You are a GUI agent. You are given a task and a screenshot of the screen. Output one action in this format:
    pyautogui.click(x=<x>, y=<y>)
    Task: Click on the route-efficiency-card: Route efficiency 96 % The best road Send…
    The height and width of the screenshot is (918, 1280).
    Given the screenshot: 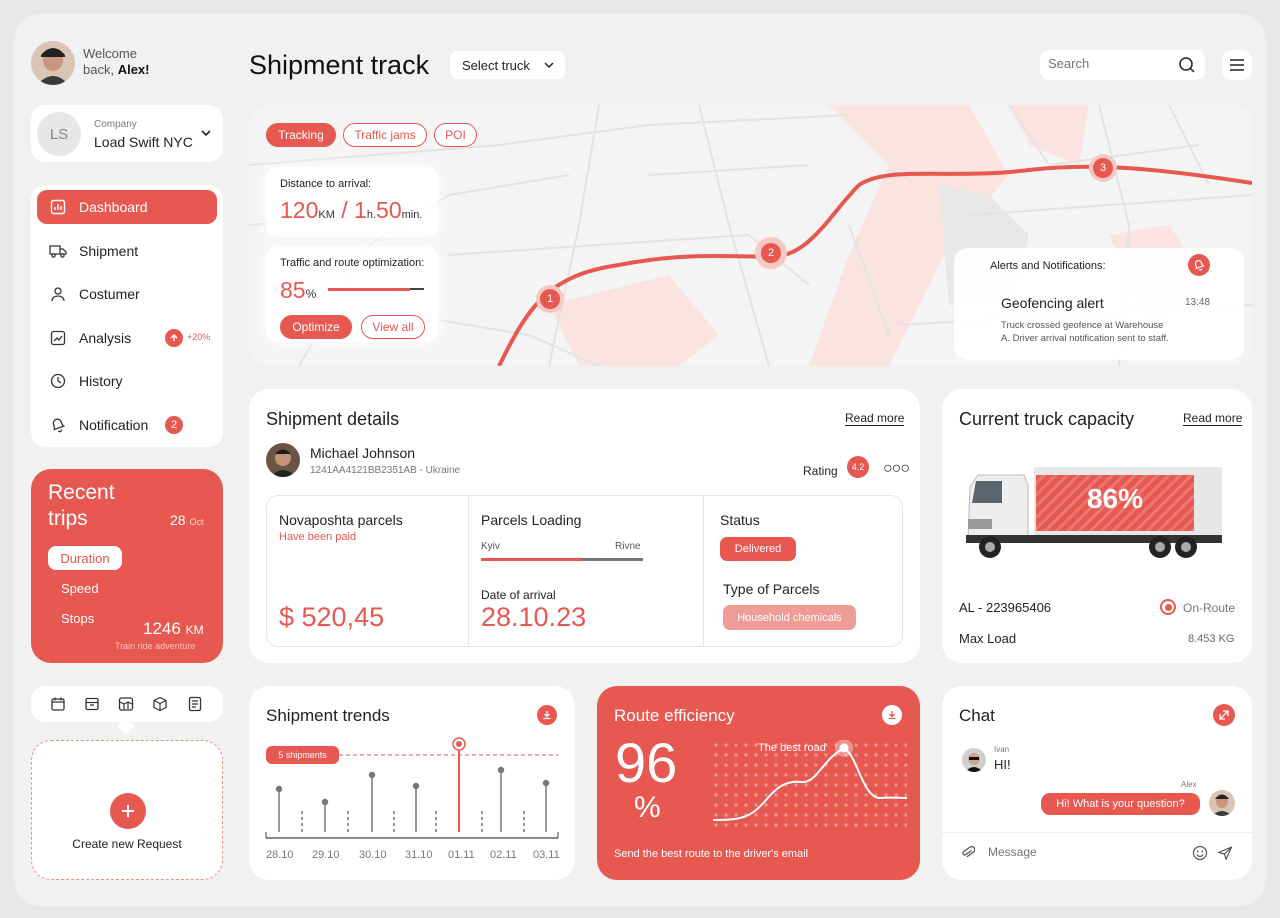 What is the action you would take?
    pyautogui.click(x=758, y=783)
    